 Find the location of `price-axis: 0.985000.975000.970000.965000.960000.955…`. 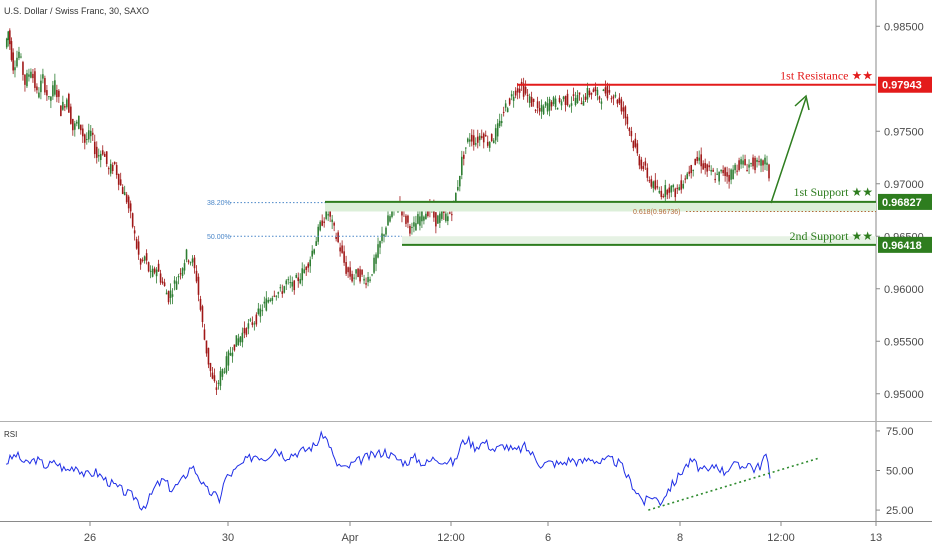

price-axis: 0.985000.975000.970000.965000.960000.955… is located at coordinates (904, 211).